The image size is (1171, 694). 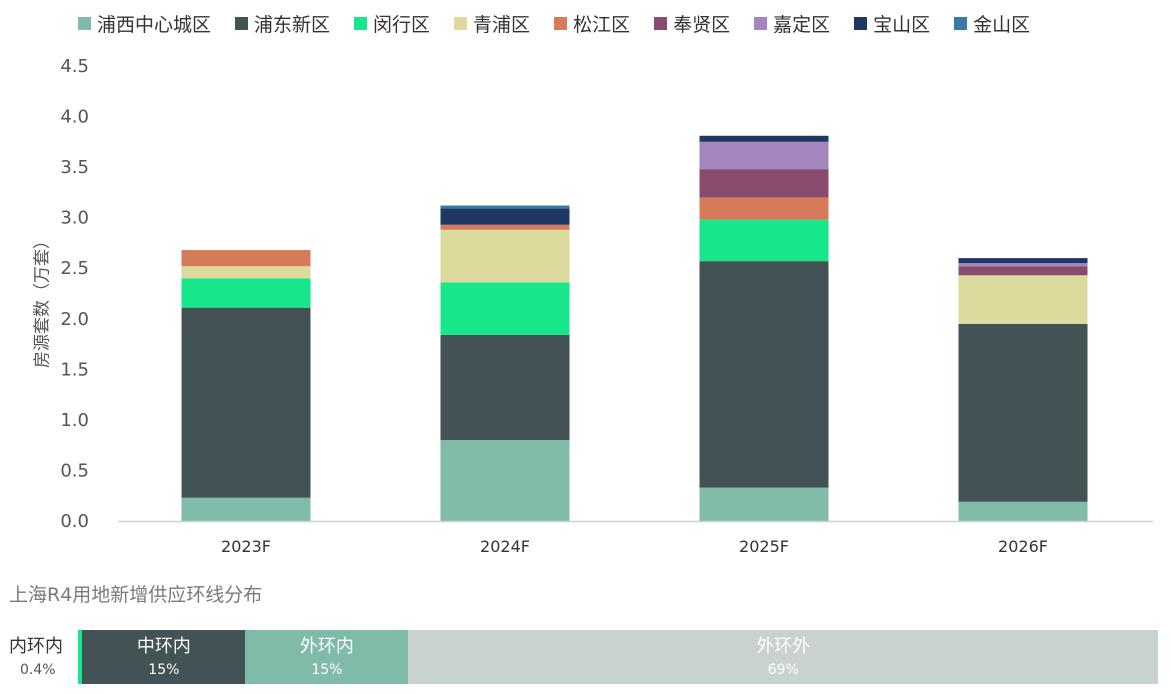 I want to click on legend-label: 闵行区, so click(x=402, y=24).